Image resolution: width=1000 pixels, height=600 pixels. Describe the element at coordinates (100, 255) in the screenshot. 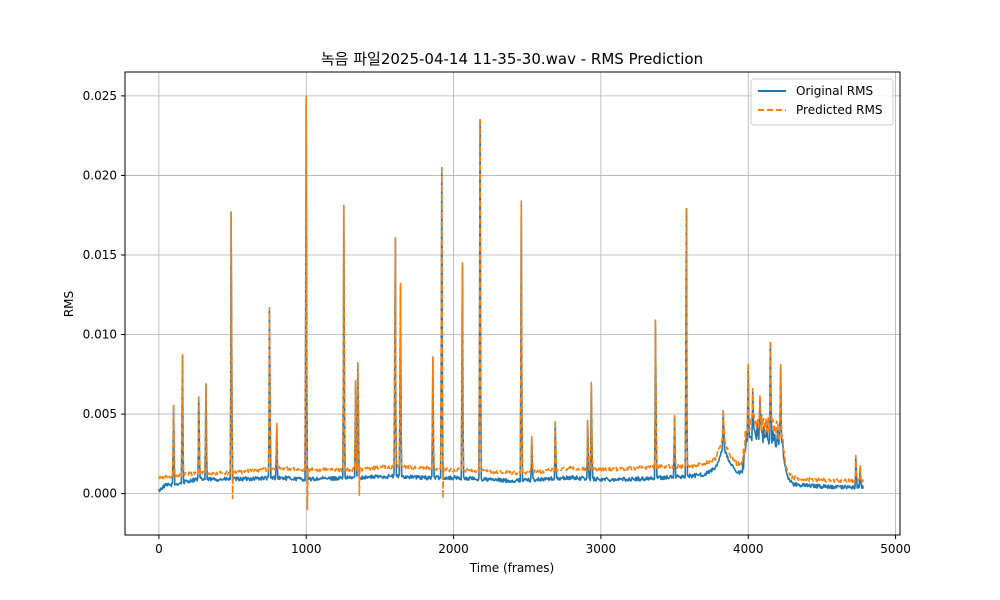

I see `y-tick-label: 0.015` at that location.